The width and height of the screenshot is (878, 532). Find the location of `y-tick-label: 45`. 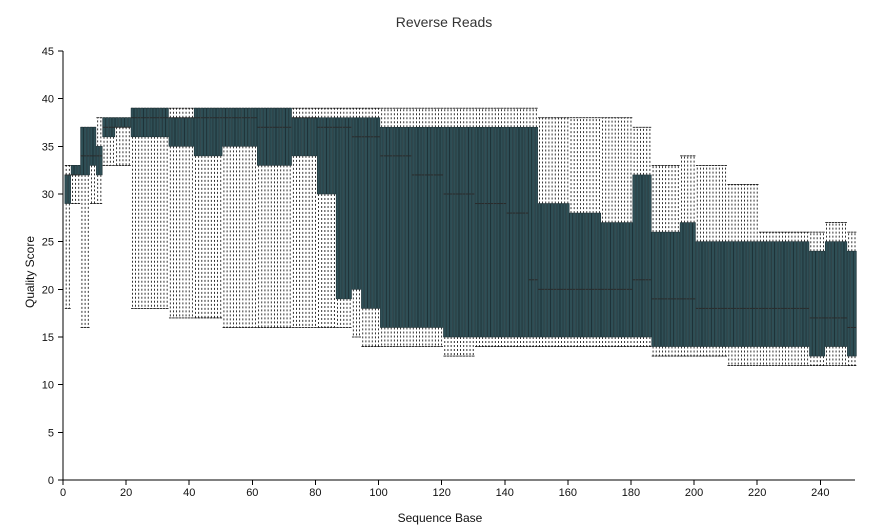

y-tick-label: 45 is located at coordinates (48, 52).